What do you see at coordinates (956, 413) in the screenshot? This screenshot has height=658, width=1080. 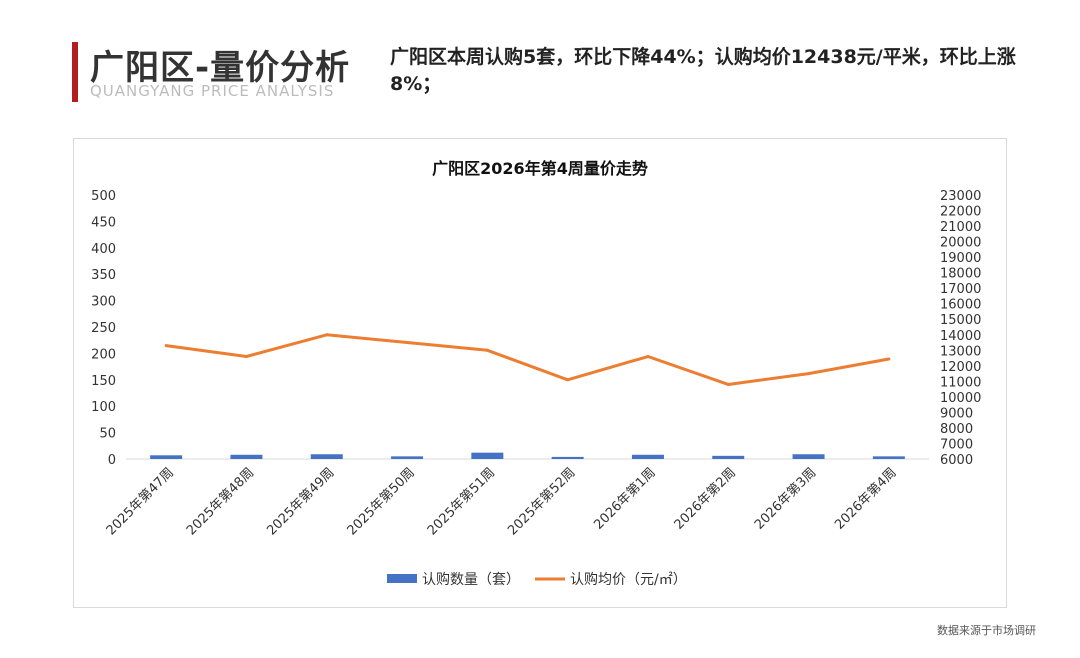 I see `y-right-tick-label: 9000` at bounding box center [956, 413].